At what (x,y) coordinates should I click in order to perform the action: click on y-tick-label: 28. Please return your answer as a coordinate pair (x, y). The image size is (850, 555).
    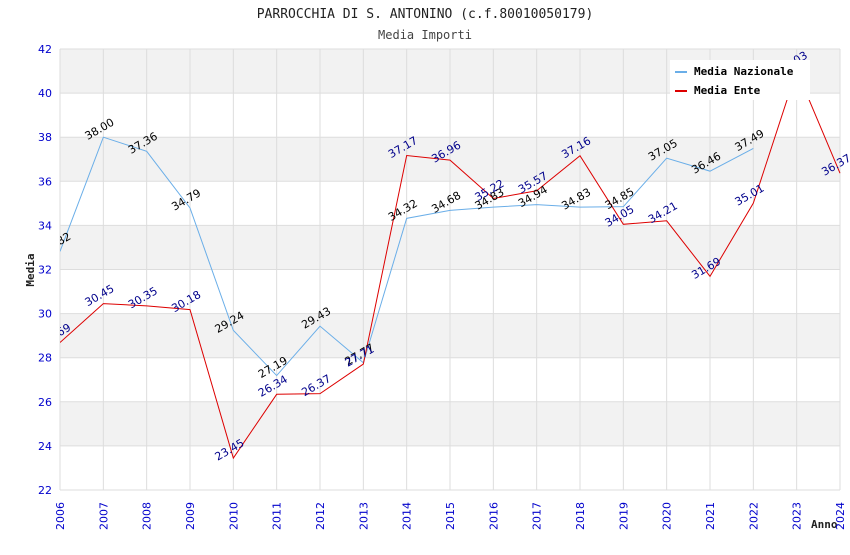
    Looking at the image, I should click on (45, 358).